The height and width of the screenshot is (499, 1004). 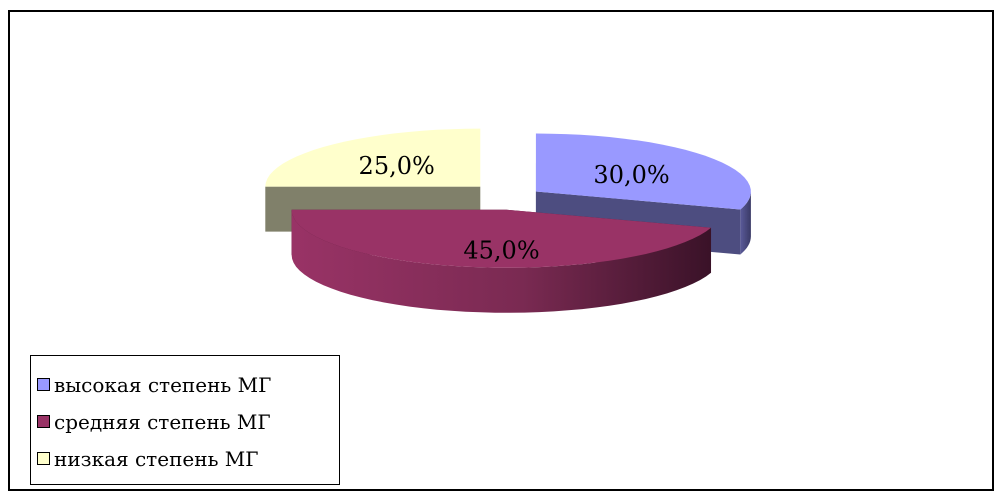 I want to click on pie-top-medium, so click(x=501, y=238).